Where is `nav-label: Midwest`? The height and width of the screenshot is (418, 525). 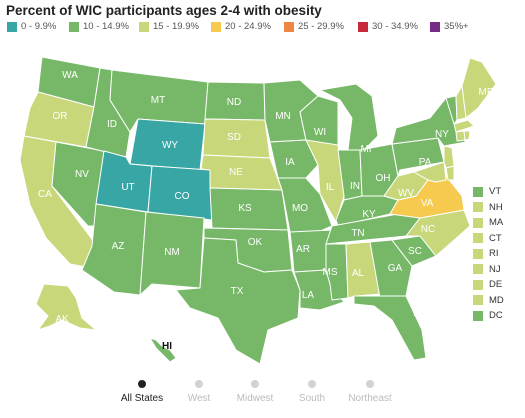
nav-label: Midwest is located at coordinates (255, 398).